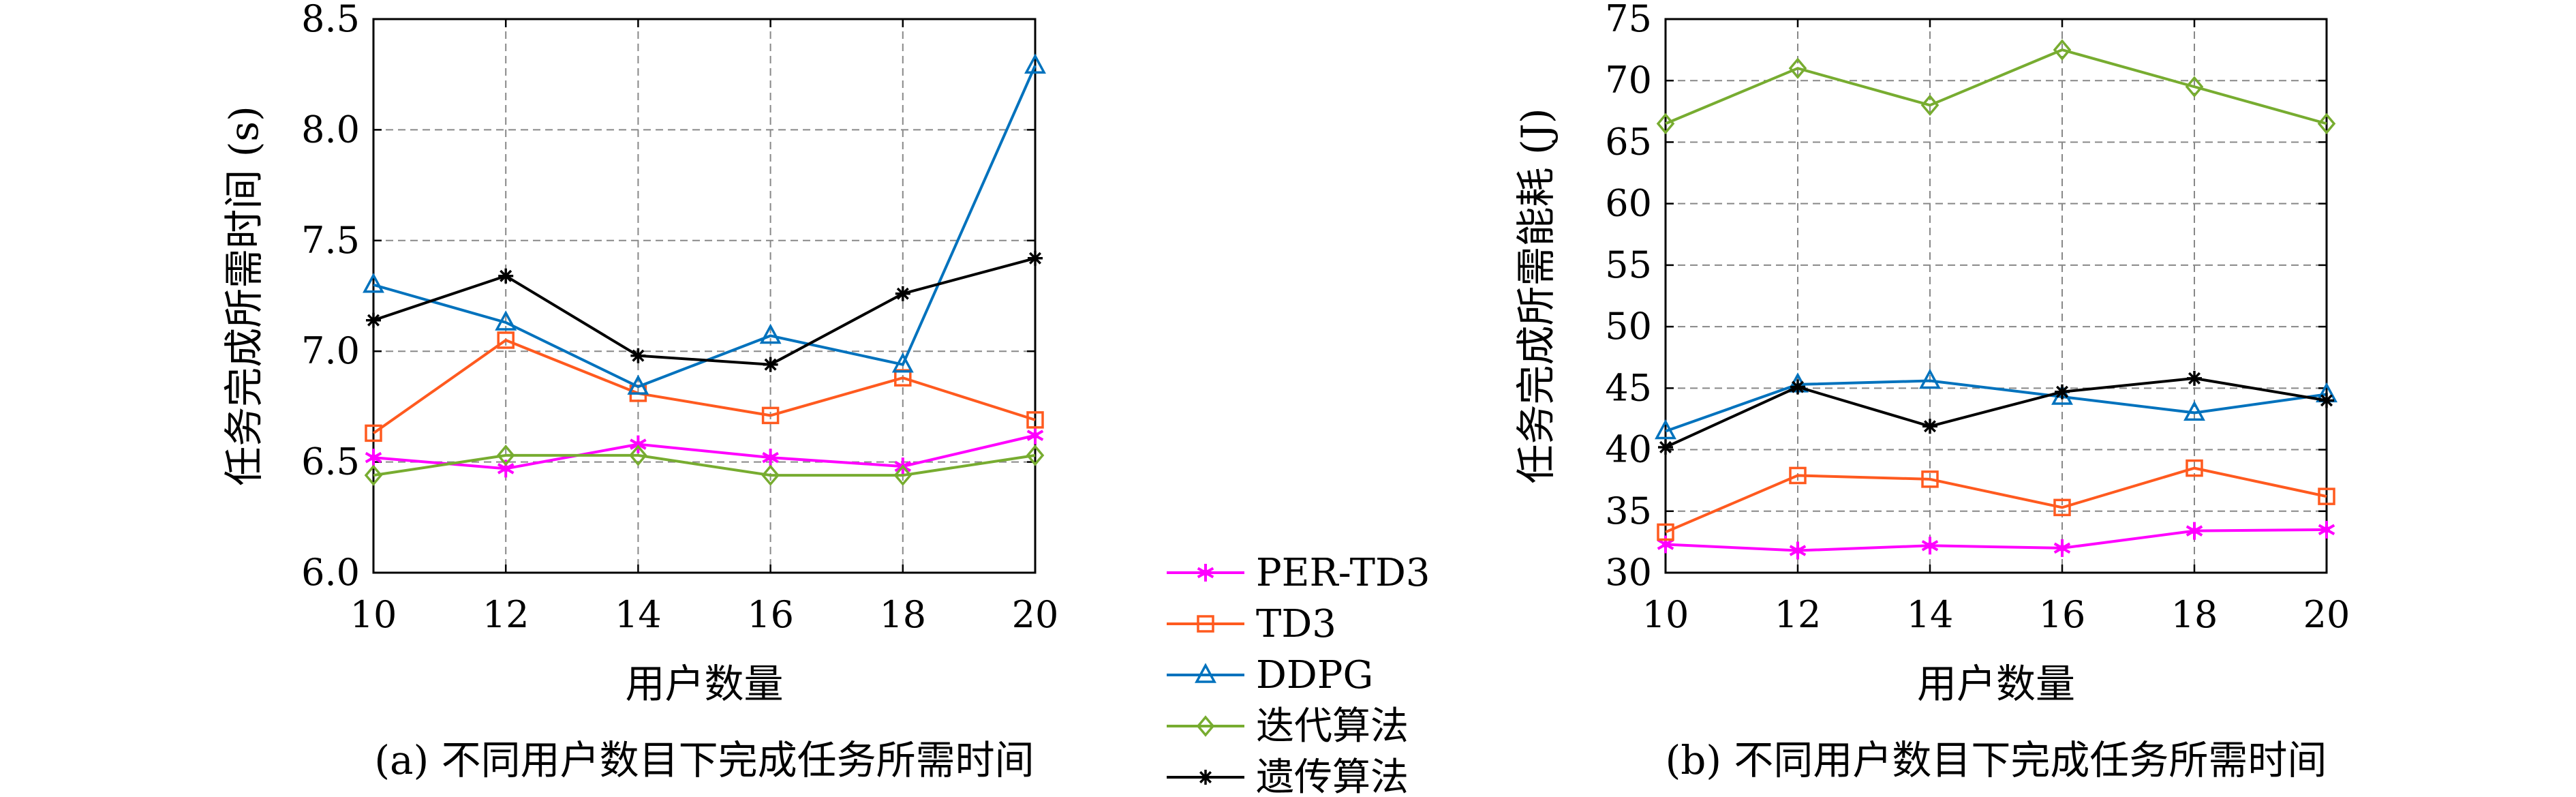  What do you see at coordinates (1628, 141) in the screenshot?
I see `y-tick-label: 65` at bounding box center [1628, 141].